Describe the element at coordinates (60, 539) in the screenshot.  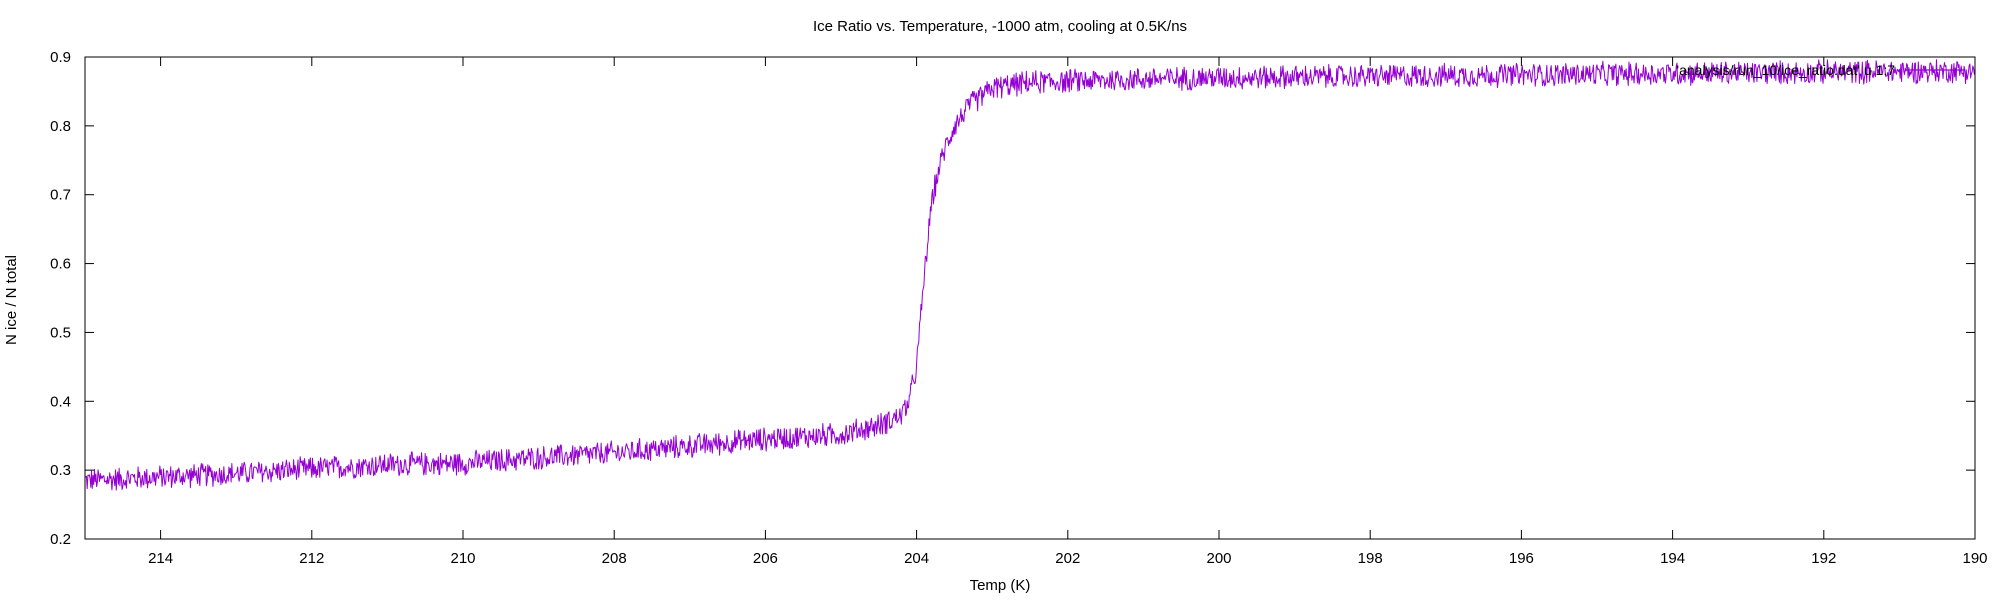
I see `y-tick-label: 0.2` at that location.